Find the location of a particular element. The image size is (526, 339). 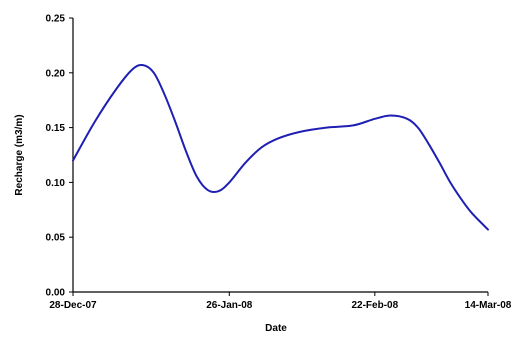

x-axis-ticks: 28-Dec-07 26-Jan-08 22-Feb-08 14-Mar-08 is located at coordinates (280, 301).